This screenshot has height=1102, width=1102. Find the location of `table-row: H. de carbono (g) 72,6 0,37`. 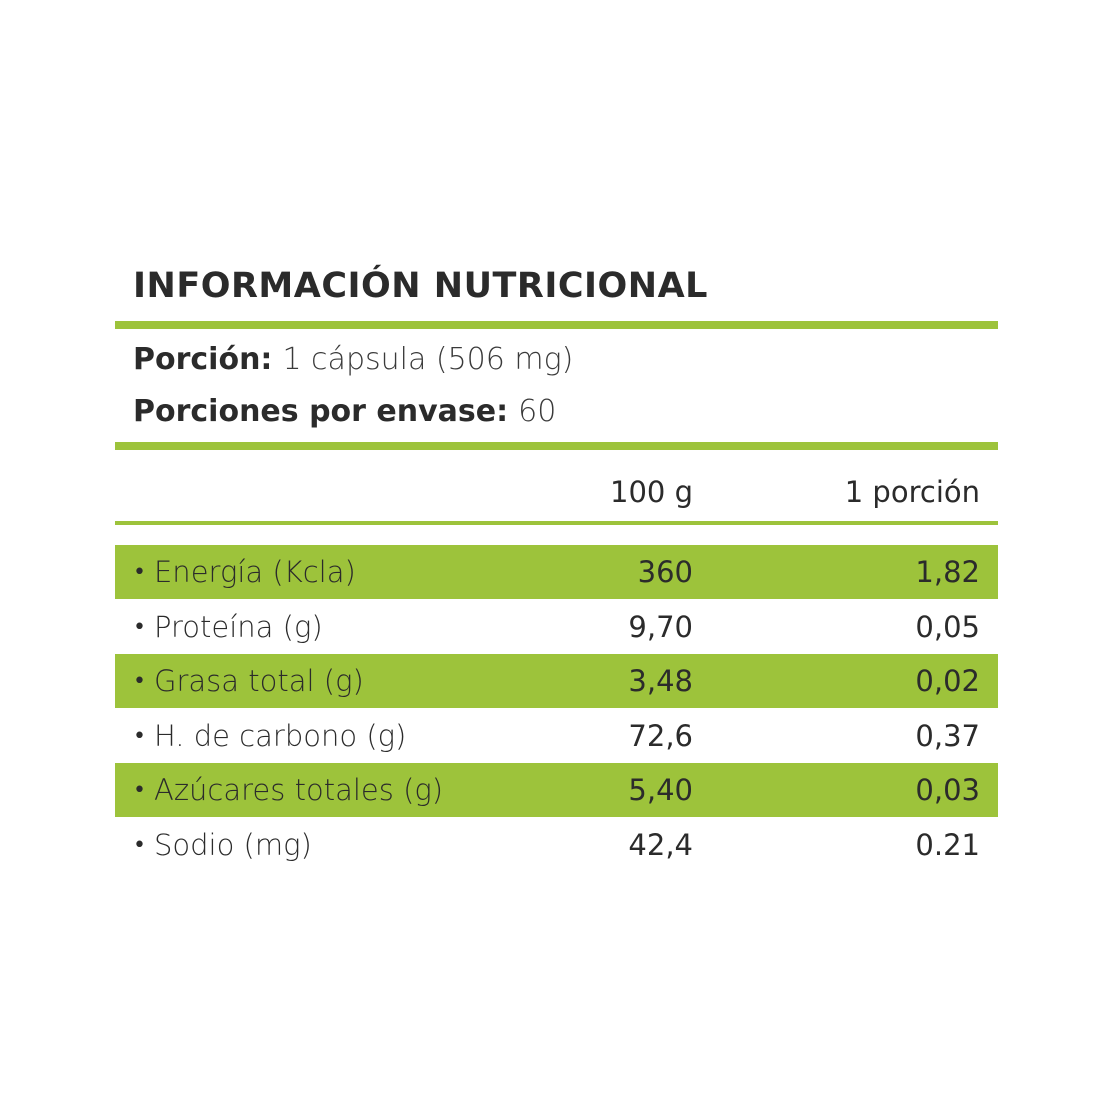

table-row: H. de carbono (g) 72,6 0,37 is located at coordinates (556, 736).